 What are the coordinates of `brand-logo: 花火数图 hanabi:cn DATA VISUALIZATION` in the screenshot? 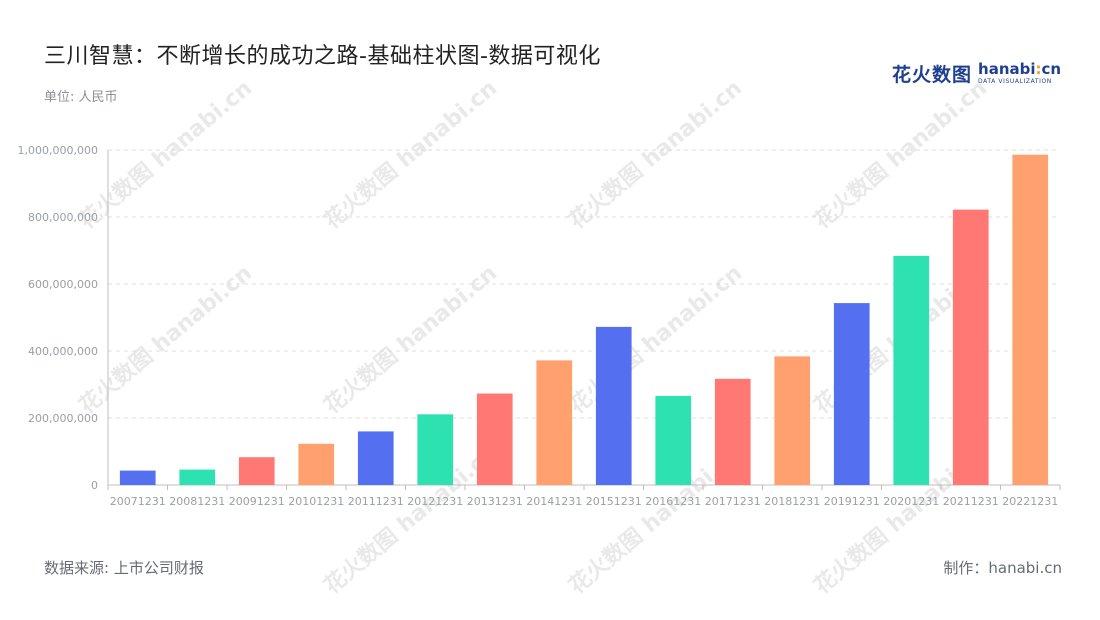 It's located at (976, 73).